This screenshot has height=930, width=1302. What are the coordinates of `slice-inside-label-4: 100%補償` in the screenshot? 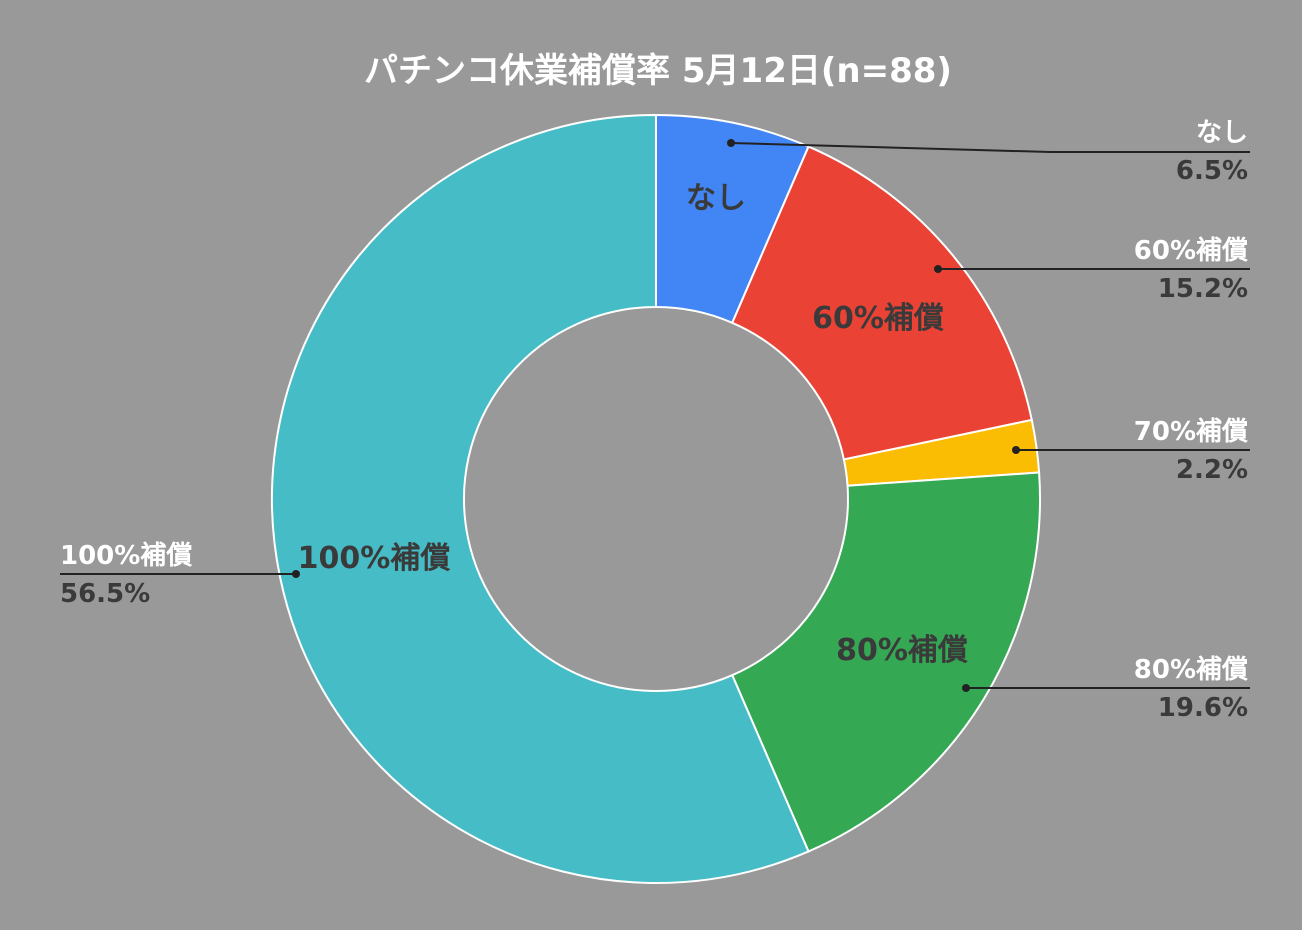 It's located at (374, 558).